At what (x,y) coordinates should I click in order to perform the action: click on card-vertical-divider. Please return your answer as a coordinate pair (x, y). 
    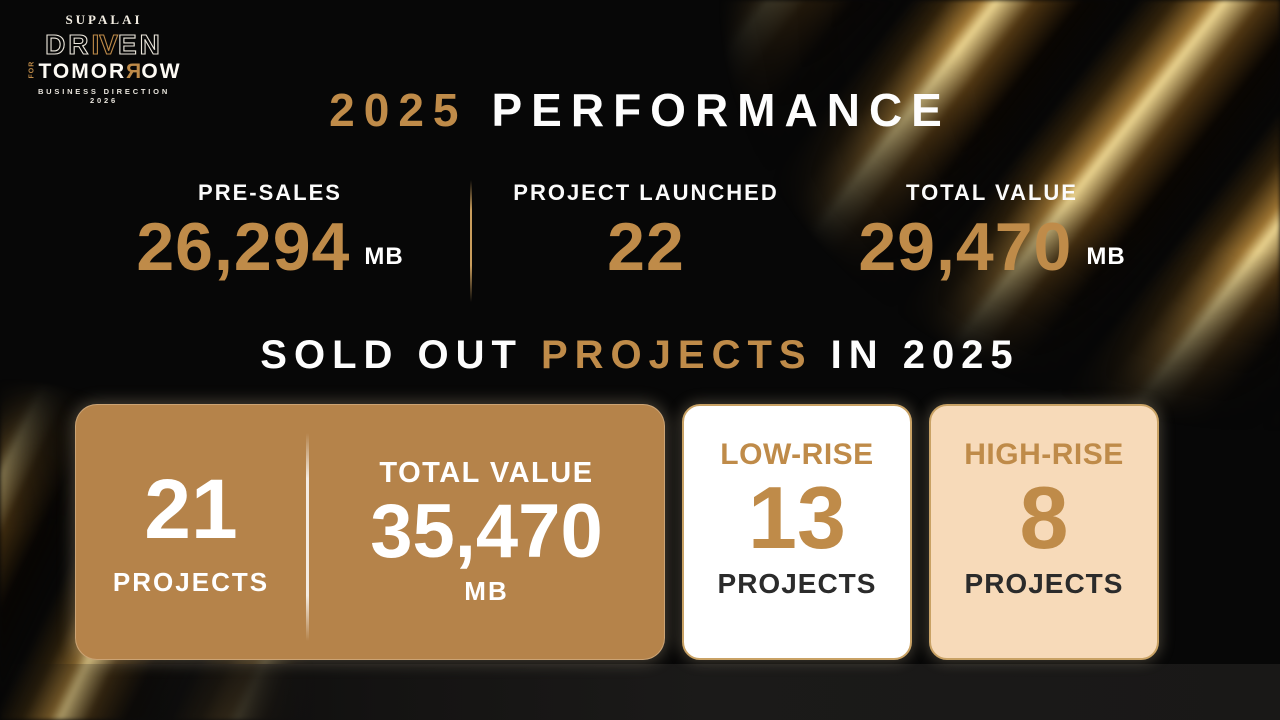
    Looking at the image, I should click on (307, 537).